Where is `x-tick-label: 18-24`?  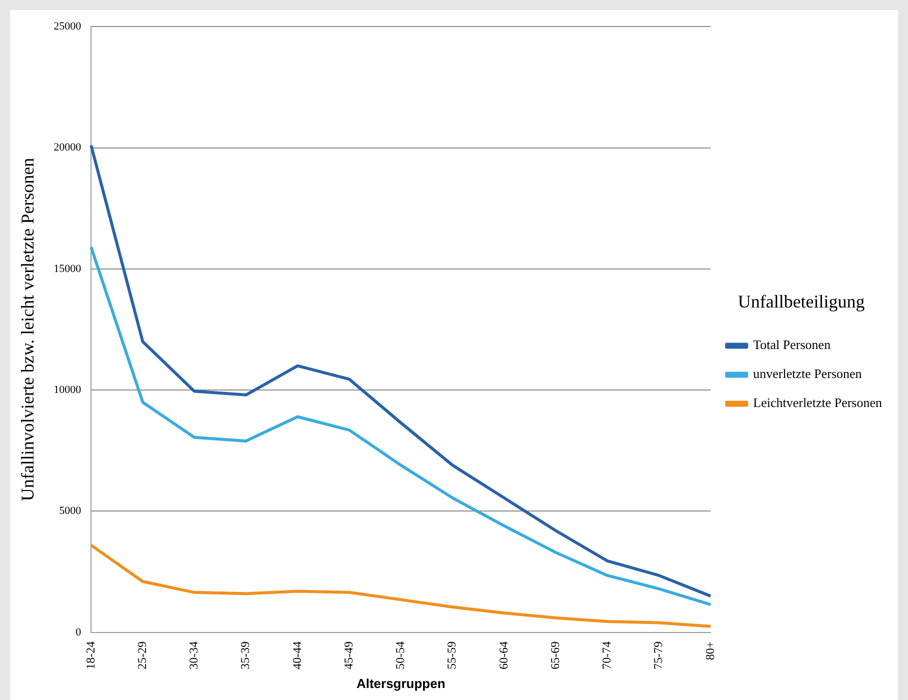 x-tick-label: 18-24 is located at coordinates (90, 655).